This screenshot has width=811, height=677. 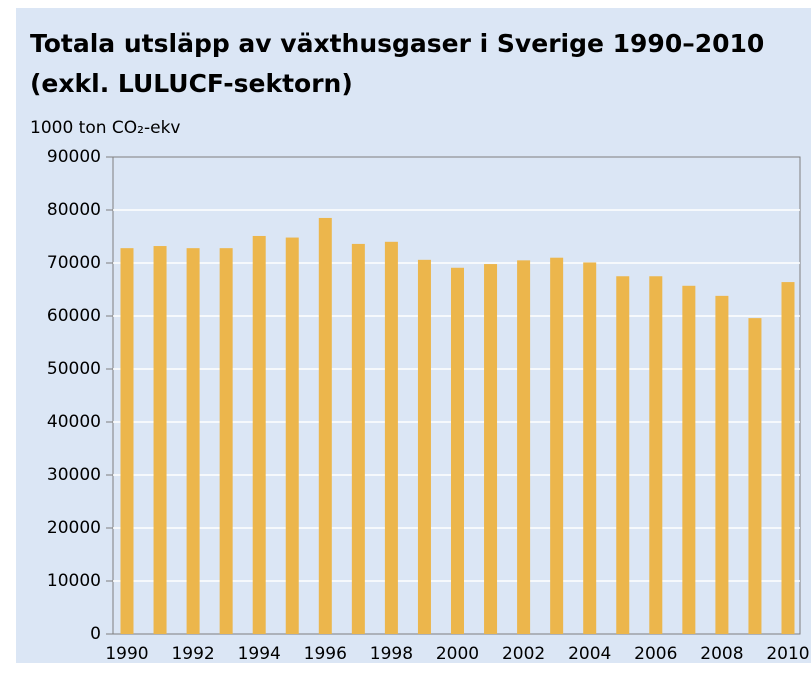 I want to click on y-tick-label: 80000, so click(x=74, y=210).